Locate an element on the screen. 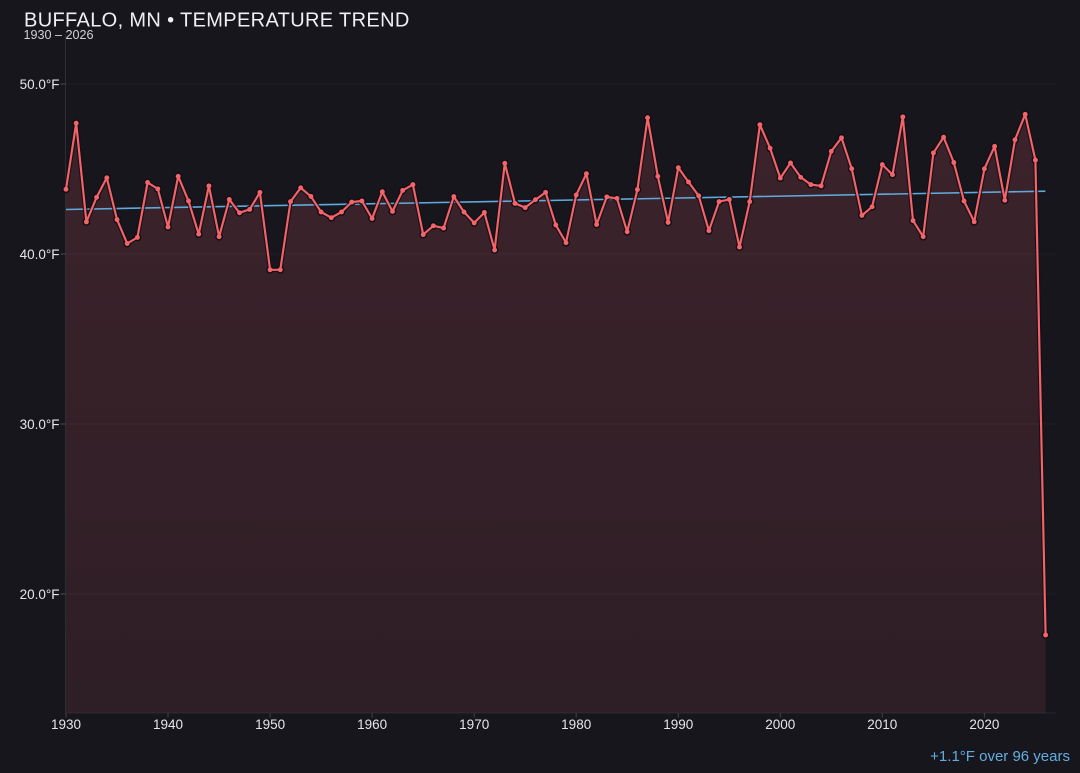 This screenshot has width=1080, height=773. svg-text: 1940 is located at coordinates (168, 724).